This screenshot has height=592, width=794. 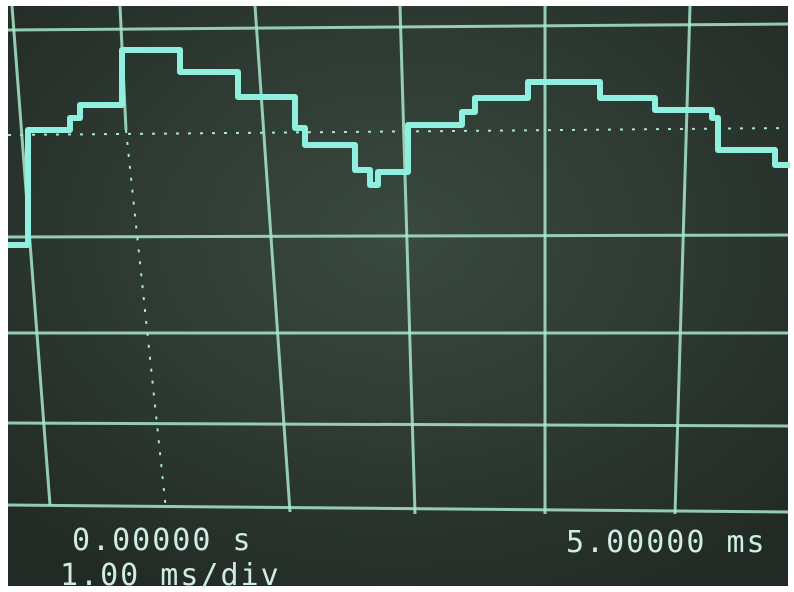 I want to click on timebase: 1.00 ms/div, so click(x=170, y=575).